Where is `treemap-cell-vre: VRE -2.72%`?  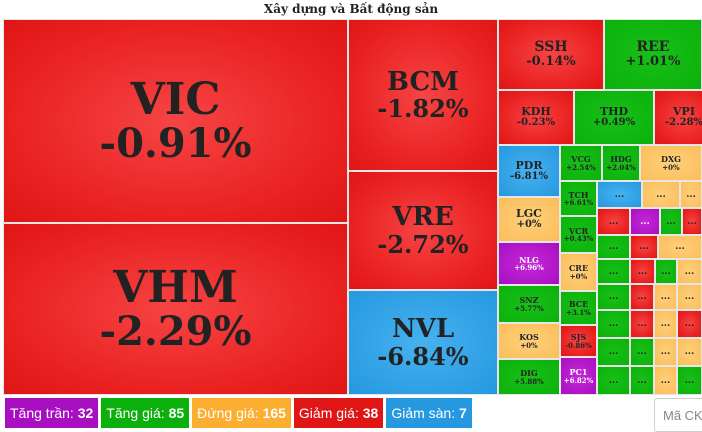 treemap-cell-vre: VRE -2.72% is located at coordinates (423, 230).